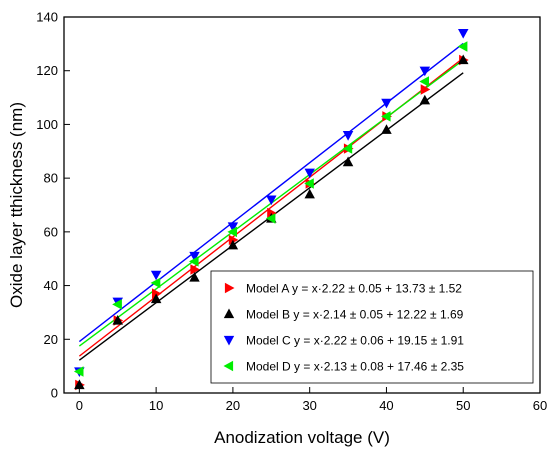 This screenshot has width=550, height=459. What do you see at coordinates (54, 393) in the screenshot?
I see `y-tick-label: 0` at bounding box center [54, 393].